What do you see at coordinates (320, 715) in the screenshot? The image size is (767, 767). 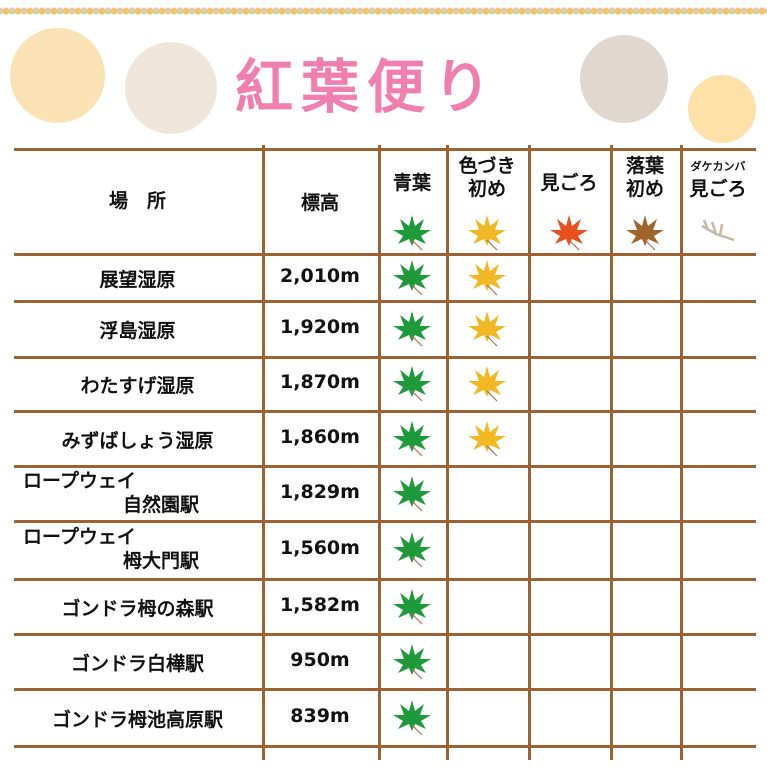 I see `row-elevation: 839m` at bounding box center [320, 715].